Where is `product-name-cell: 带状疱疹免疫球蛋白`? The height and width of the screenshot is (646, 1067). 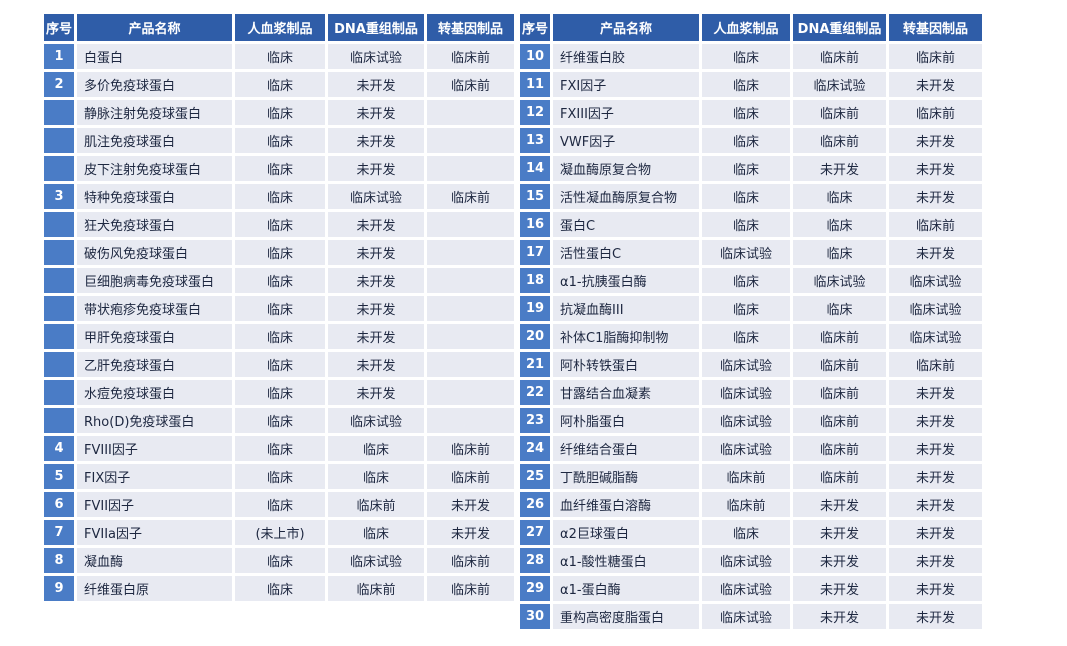 product-name-cell: 带状疱疹免疫球蛋白 is located at coordinates (155, 308).